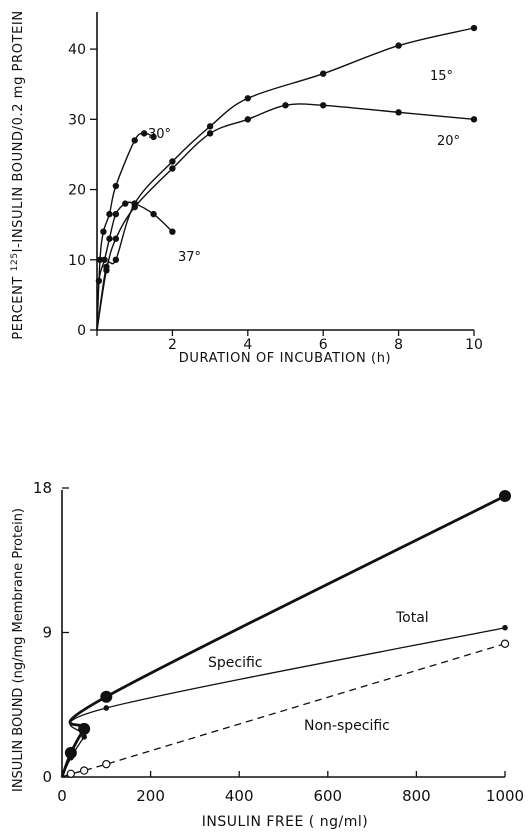 The height and width of the screenshot is (835, 531). Describe the element at coordinates (150, 796) in the screenshot. I see `bottom-x-tick-label: 200` at that location.